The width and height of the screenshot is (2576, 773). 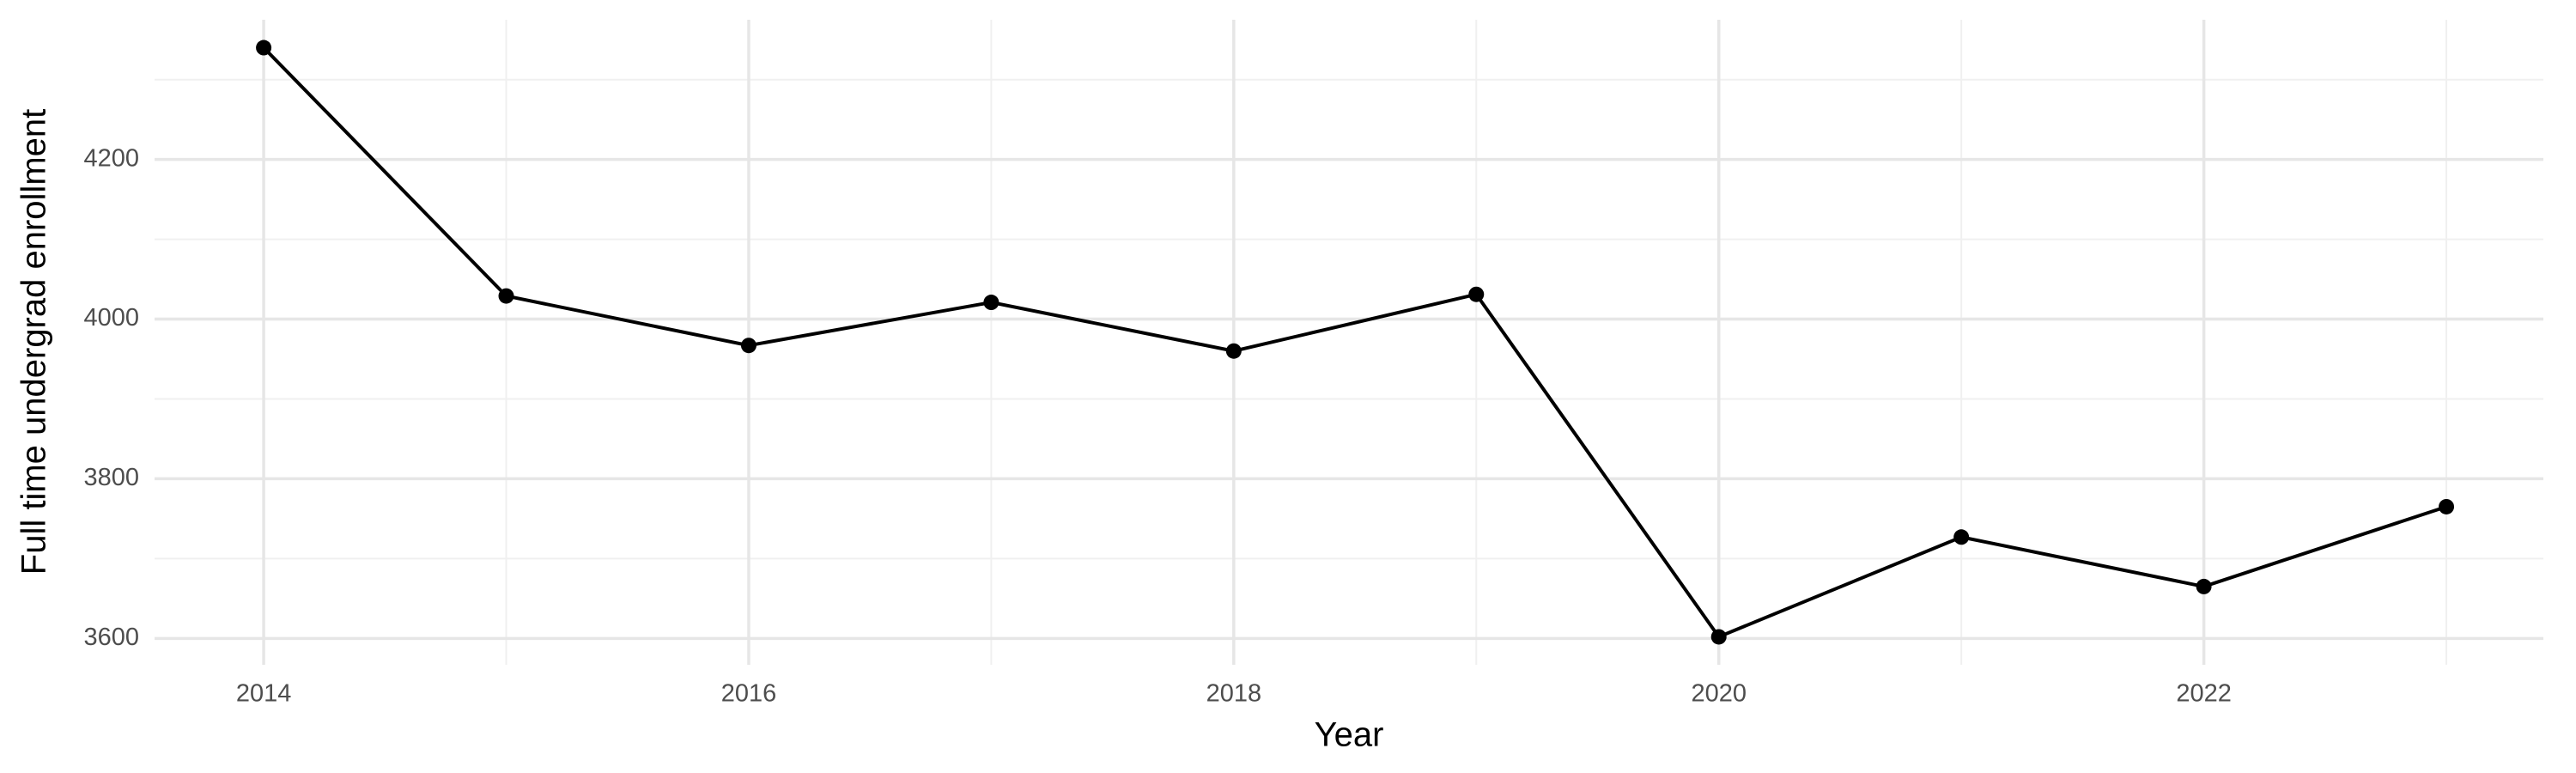 I want to click on y-axis-title: Full time undergrad enrollment, so click(x=34, y=342).